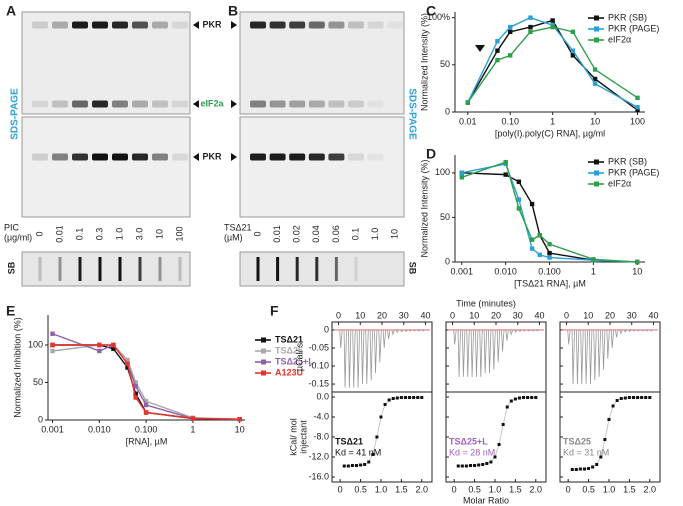 The width and height of the screenshot is (683, 506). I want to click on x-tick-label: 1.5, so click(515, 489).